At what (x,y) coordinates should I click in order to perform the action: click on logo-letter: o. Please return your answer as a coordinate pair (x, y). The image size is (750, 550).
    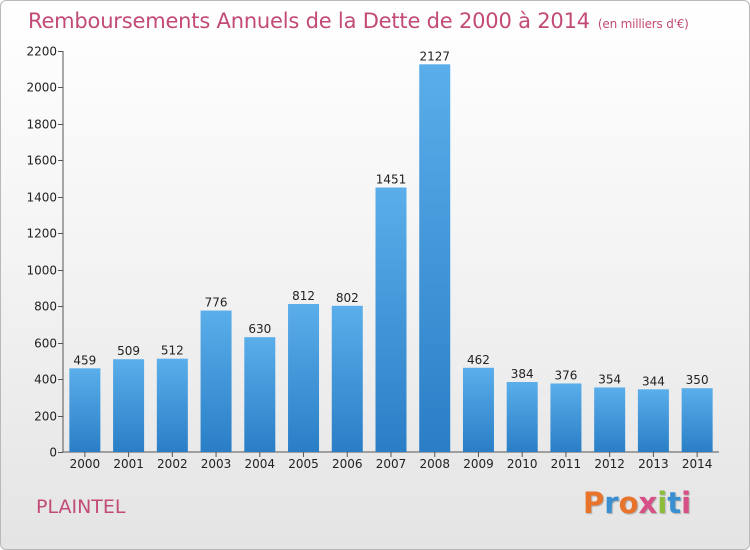
    Looking at the image, I should click on (628, 503).